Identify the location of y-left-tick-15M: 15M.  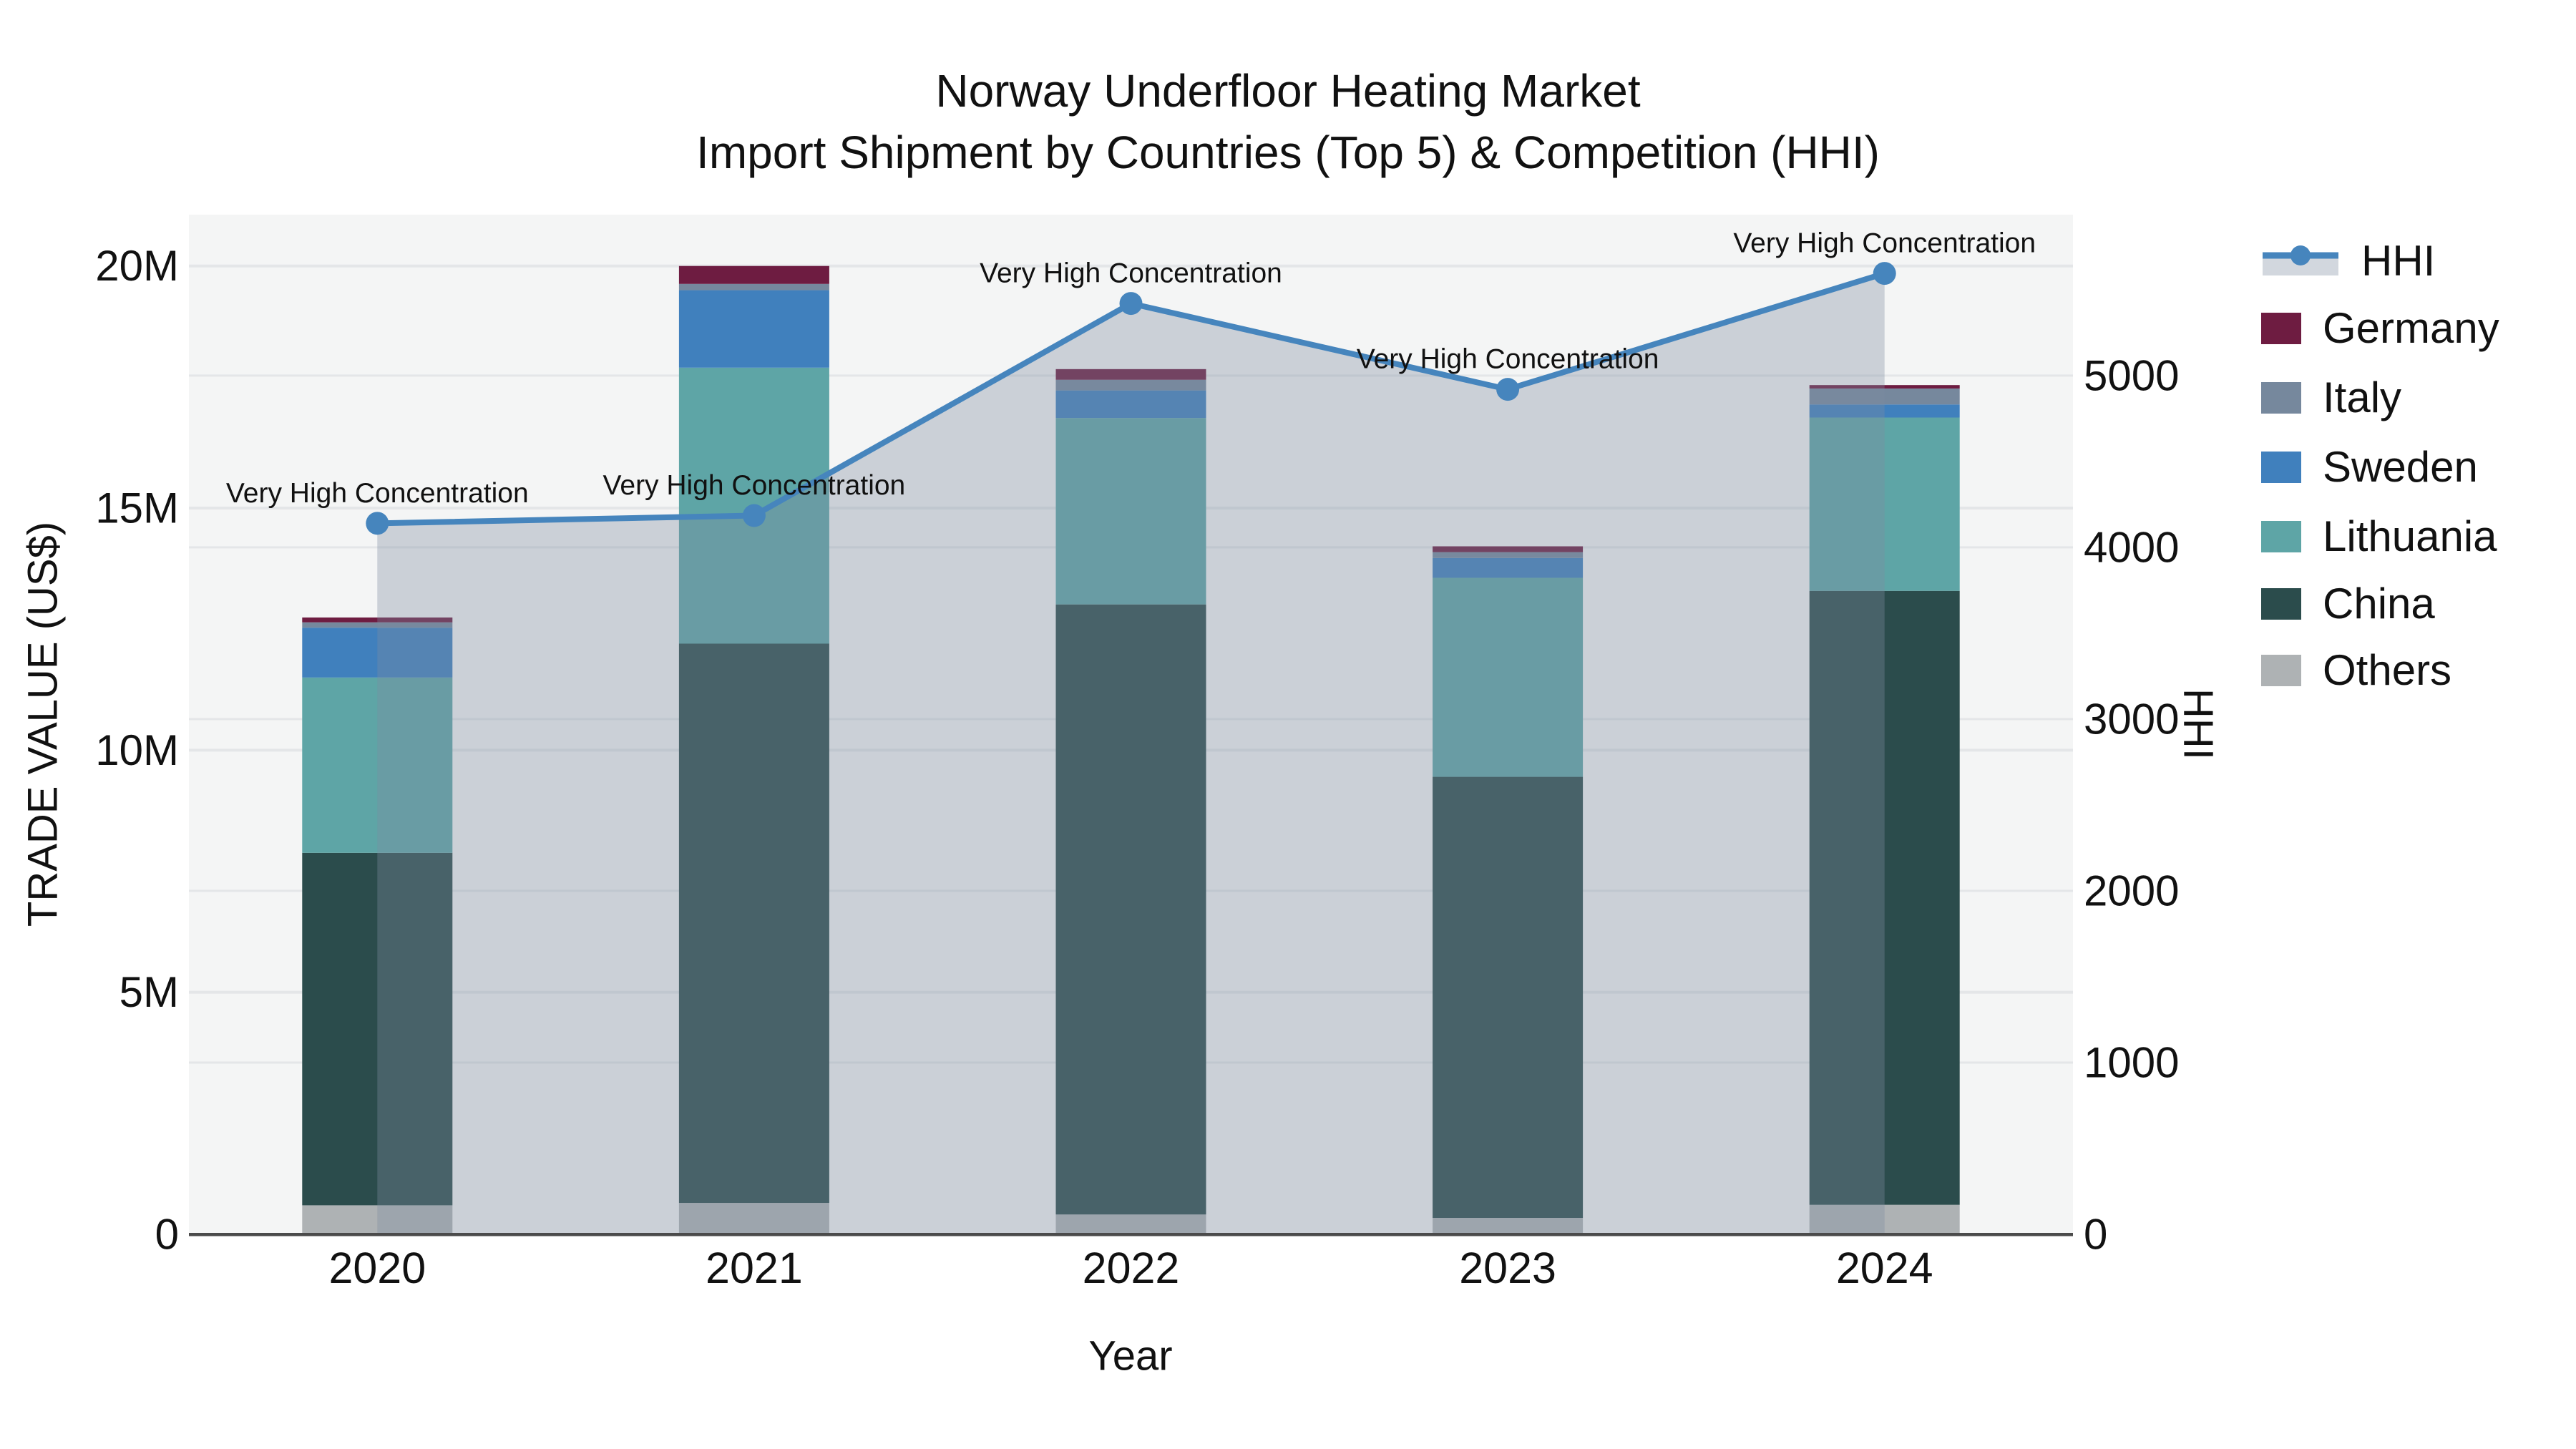
(137, 508).